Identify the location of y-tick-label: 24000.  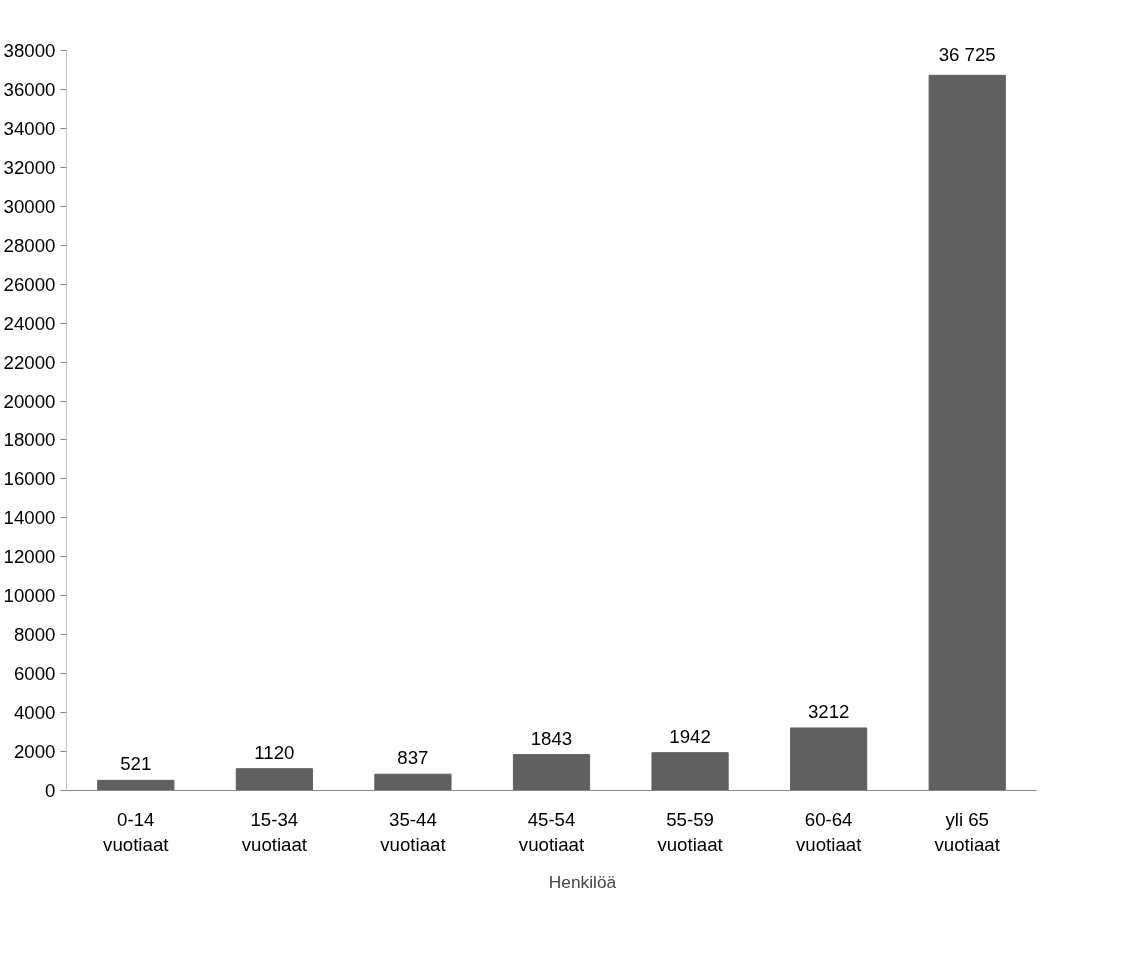
(29, 323).